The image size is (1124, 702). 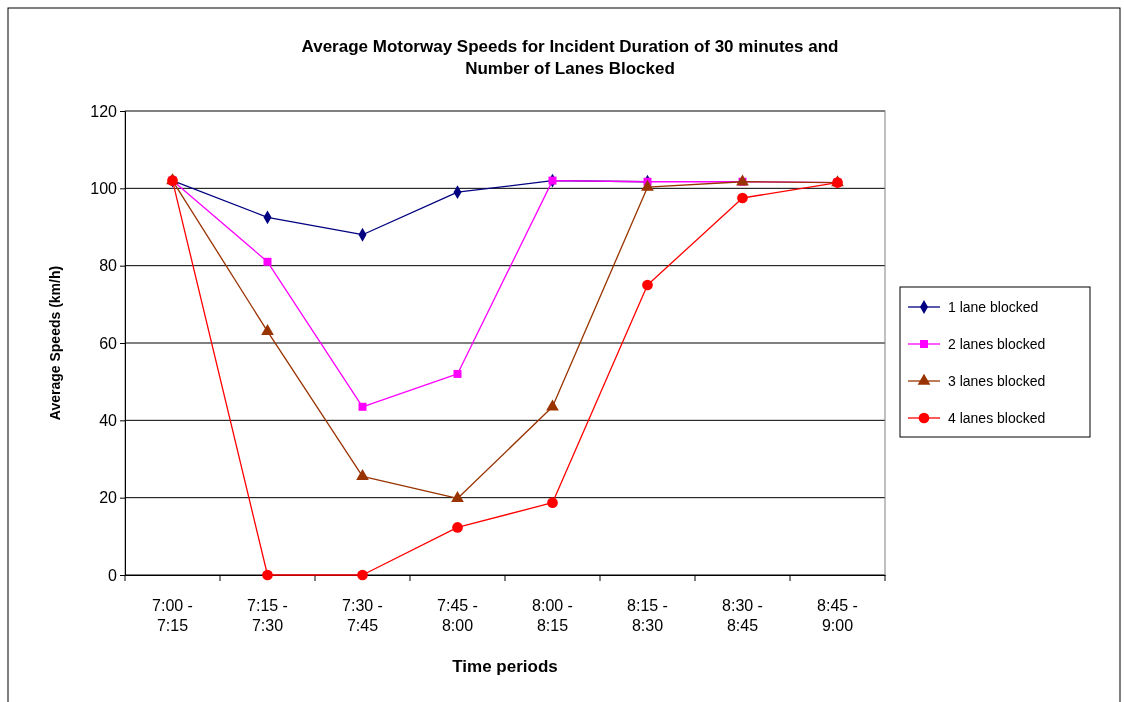 I want to click on x-axis-title: Time periods, so click(x=505, y=666).